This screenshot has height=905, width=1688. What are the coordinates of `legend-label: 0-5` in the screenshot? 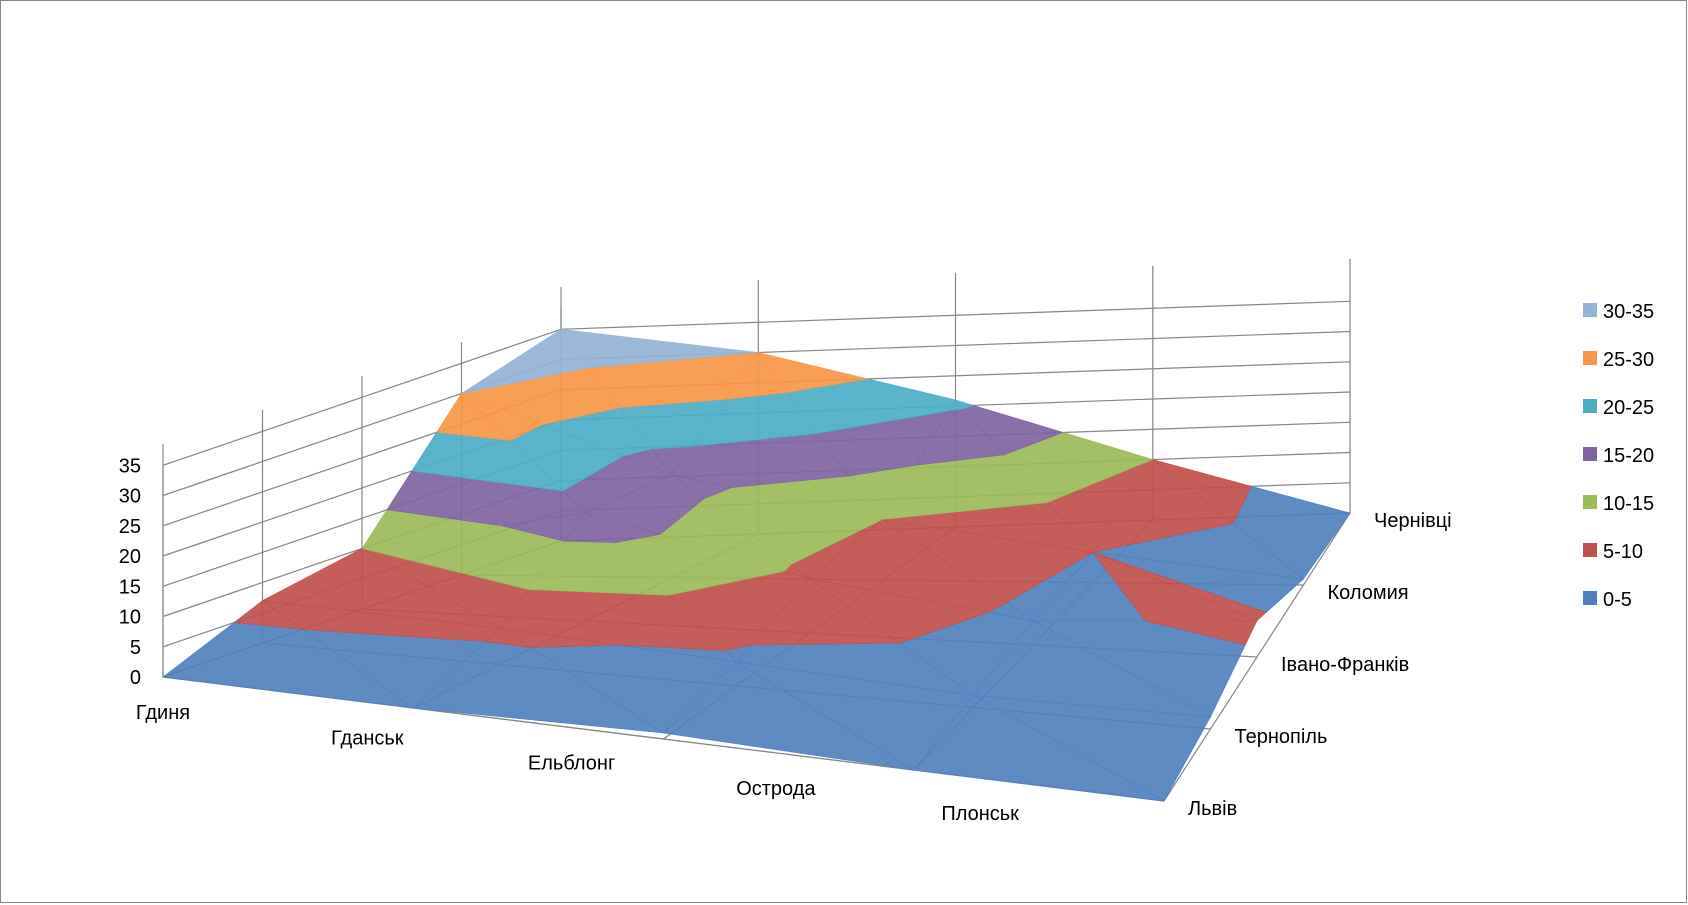 It's located at (1617, 600).